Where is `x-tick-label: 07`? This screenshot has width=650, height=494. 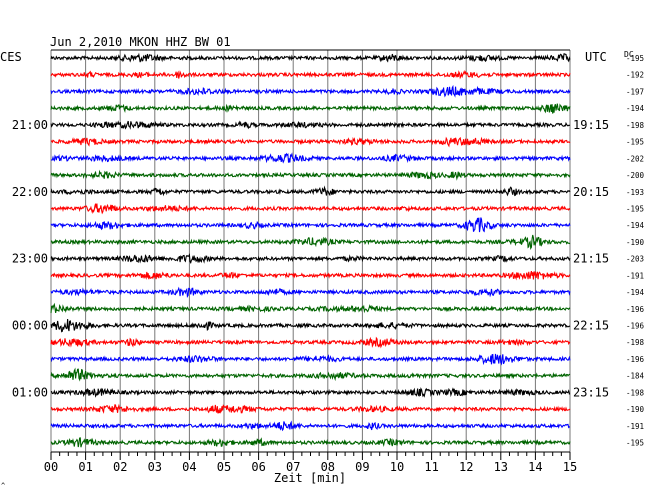 x-tick-label: 07 is located at coordinates (293, 467).